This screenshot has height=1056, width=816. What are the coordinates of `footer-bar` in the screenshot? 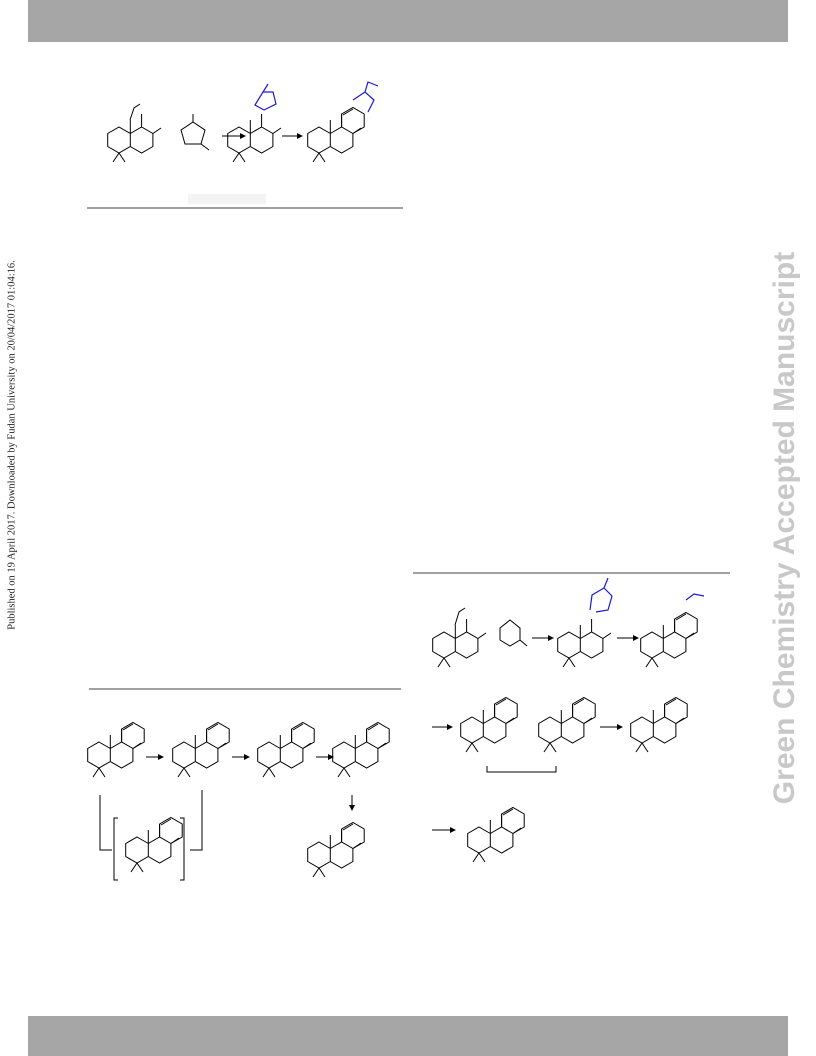 It's located at (408, 1036).